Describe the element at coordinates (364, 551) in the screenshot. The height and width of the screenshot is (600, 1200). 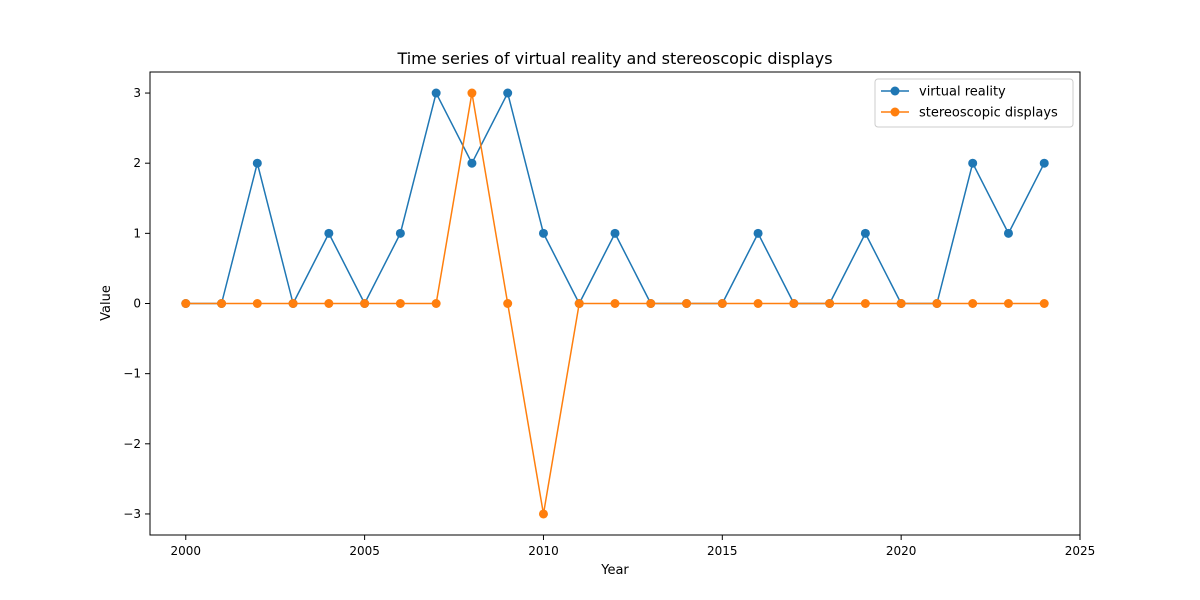
I see `x-tick-label: 2005` at that location.